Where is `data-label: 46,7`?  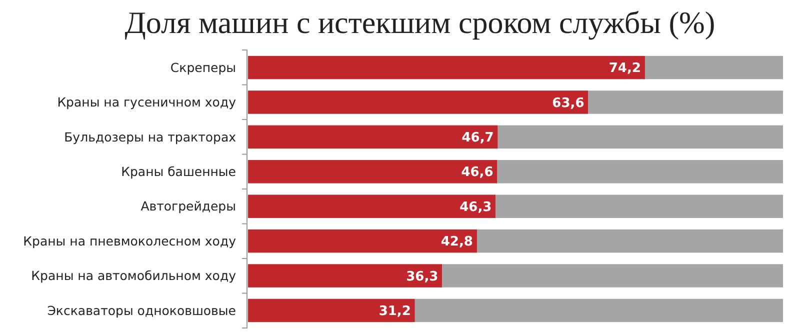 data-label: 46,7 is located at coordinates (478, 138).